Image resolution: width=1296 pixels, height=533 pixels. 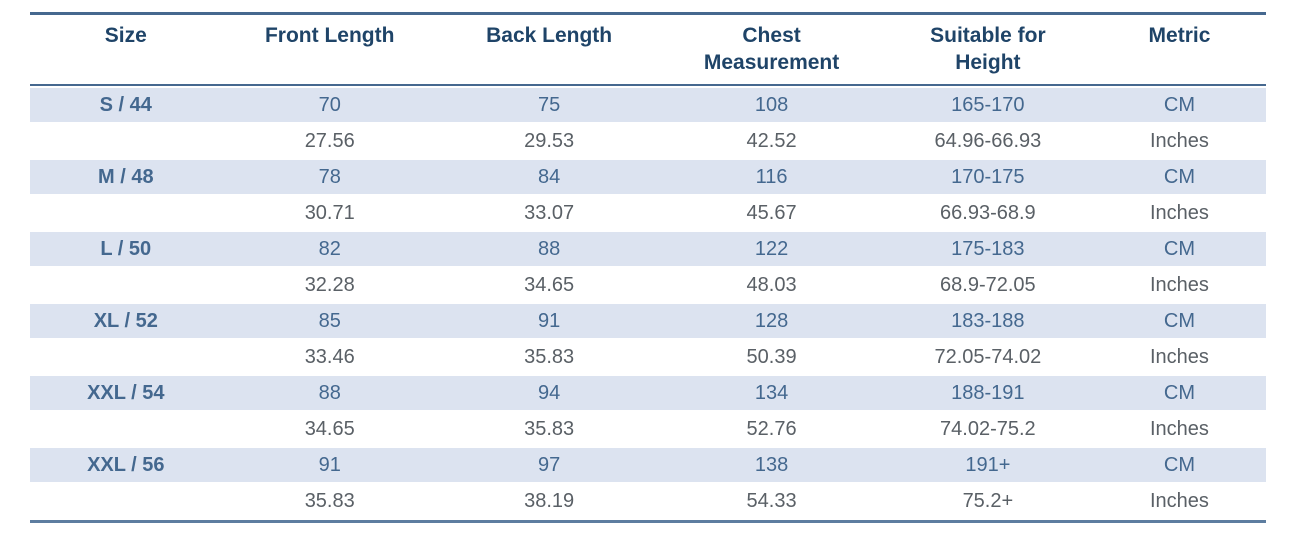 I want to click on cell-chest: 45.67, so click(x=771, y=213).